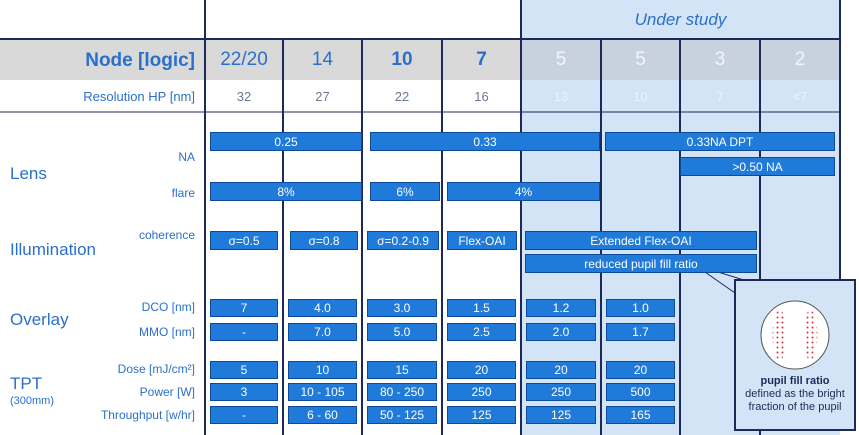 This screenshot has height=435, width=859. Describe the element at coordinates (561, 96) in the screenshot. I see `resolution-value: 13` at that location.